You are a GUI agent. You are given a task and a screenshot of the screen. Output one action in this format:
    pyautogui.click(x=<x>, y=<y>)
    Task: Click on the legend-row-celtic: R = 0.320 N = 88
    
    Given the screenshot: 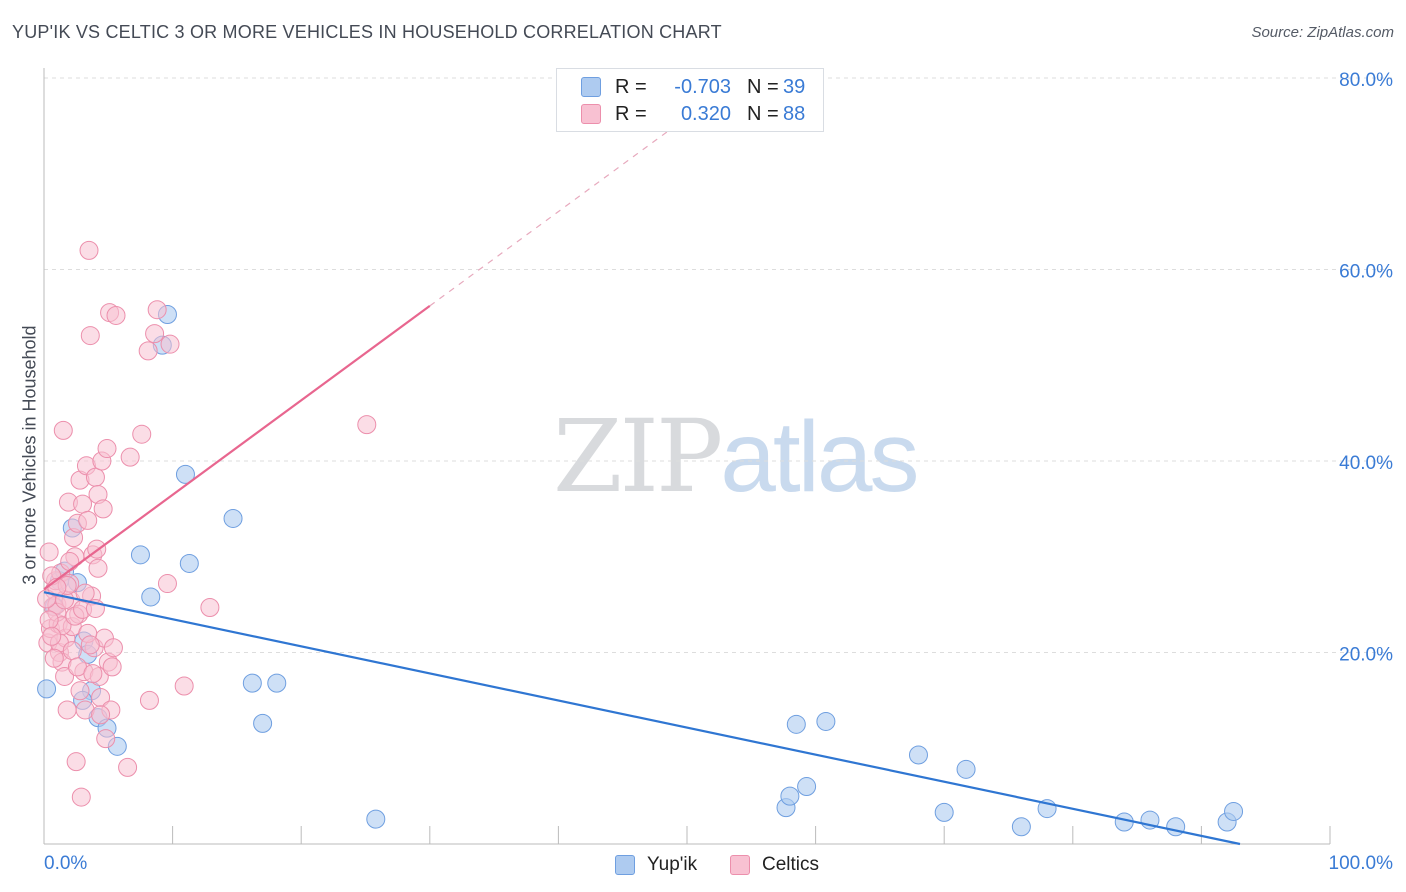 What is the action you would take?
    pyautogui.click(x=693, y=114)
    